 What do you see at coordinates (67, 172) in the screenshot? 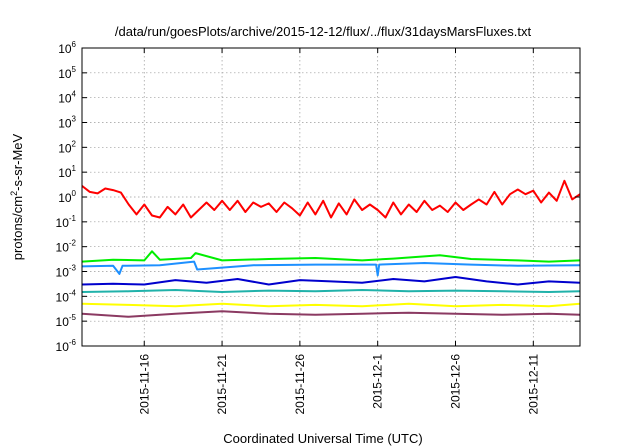
I see `y-tick-label: 10¹` at bounding box center [67, 172].